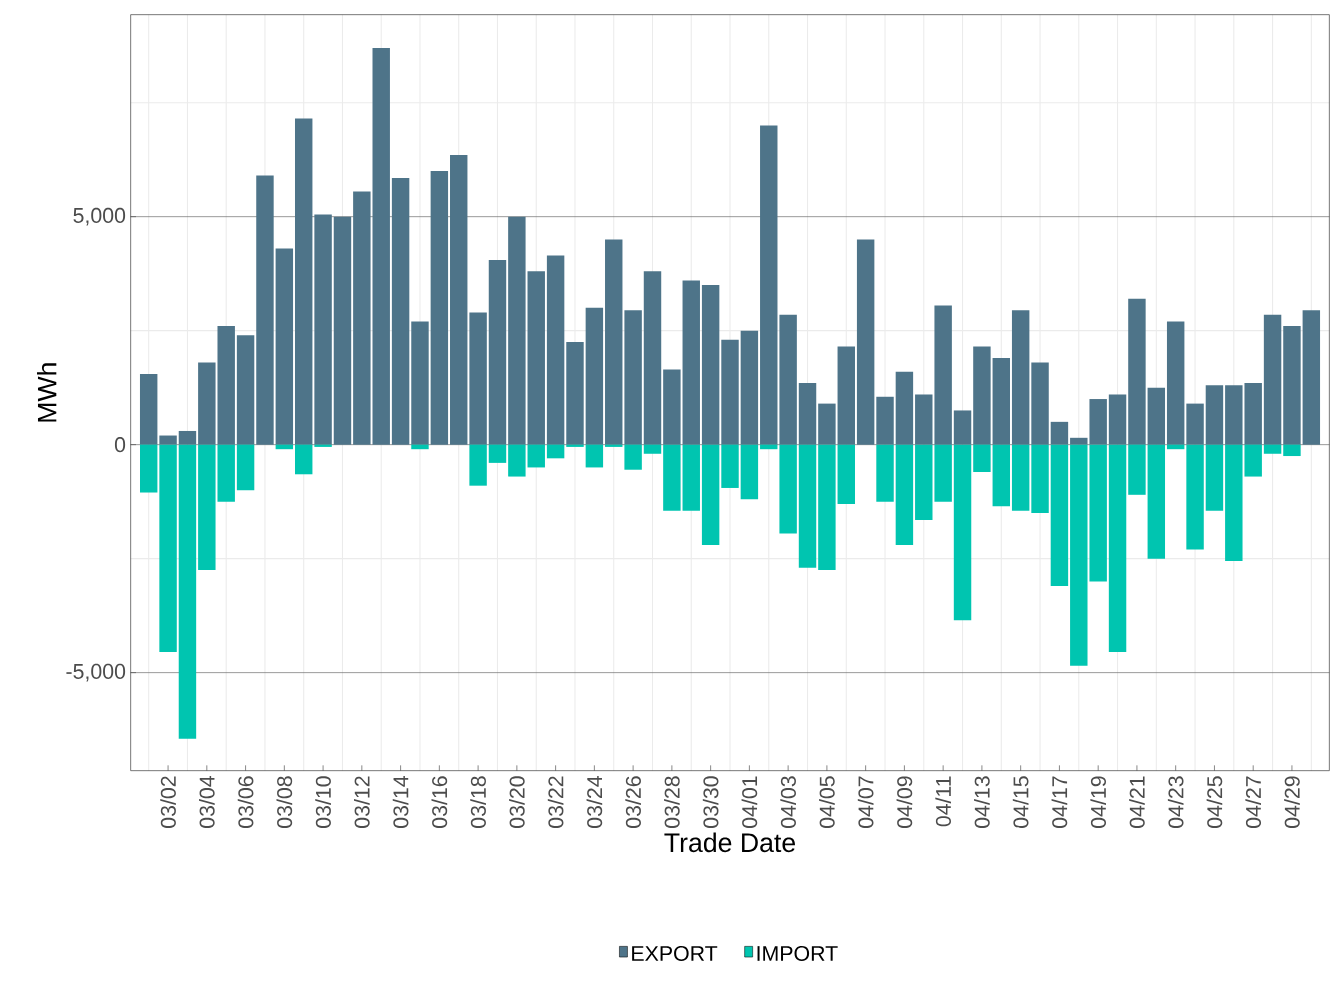  What do you see at coordinates (1098, 802) in the screenshot?
I see `x-tick-label: 04/19` at bounding box center [1098, 802].